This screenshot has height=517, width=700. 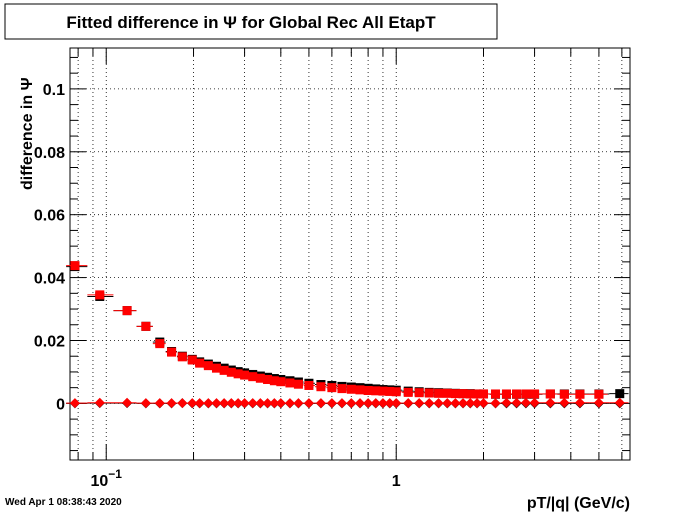 What do you see at coordinates (49, 341) in the screenshot?
I see `y-tick-label: 0.02` at bounding box center [49, 341].